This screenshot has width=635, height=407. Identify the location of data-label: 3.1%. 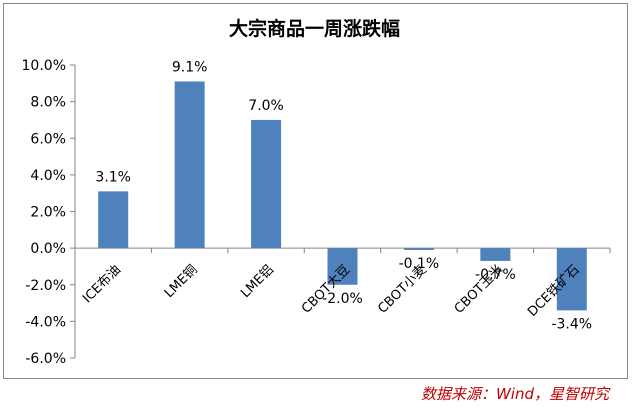
(113, 177).